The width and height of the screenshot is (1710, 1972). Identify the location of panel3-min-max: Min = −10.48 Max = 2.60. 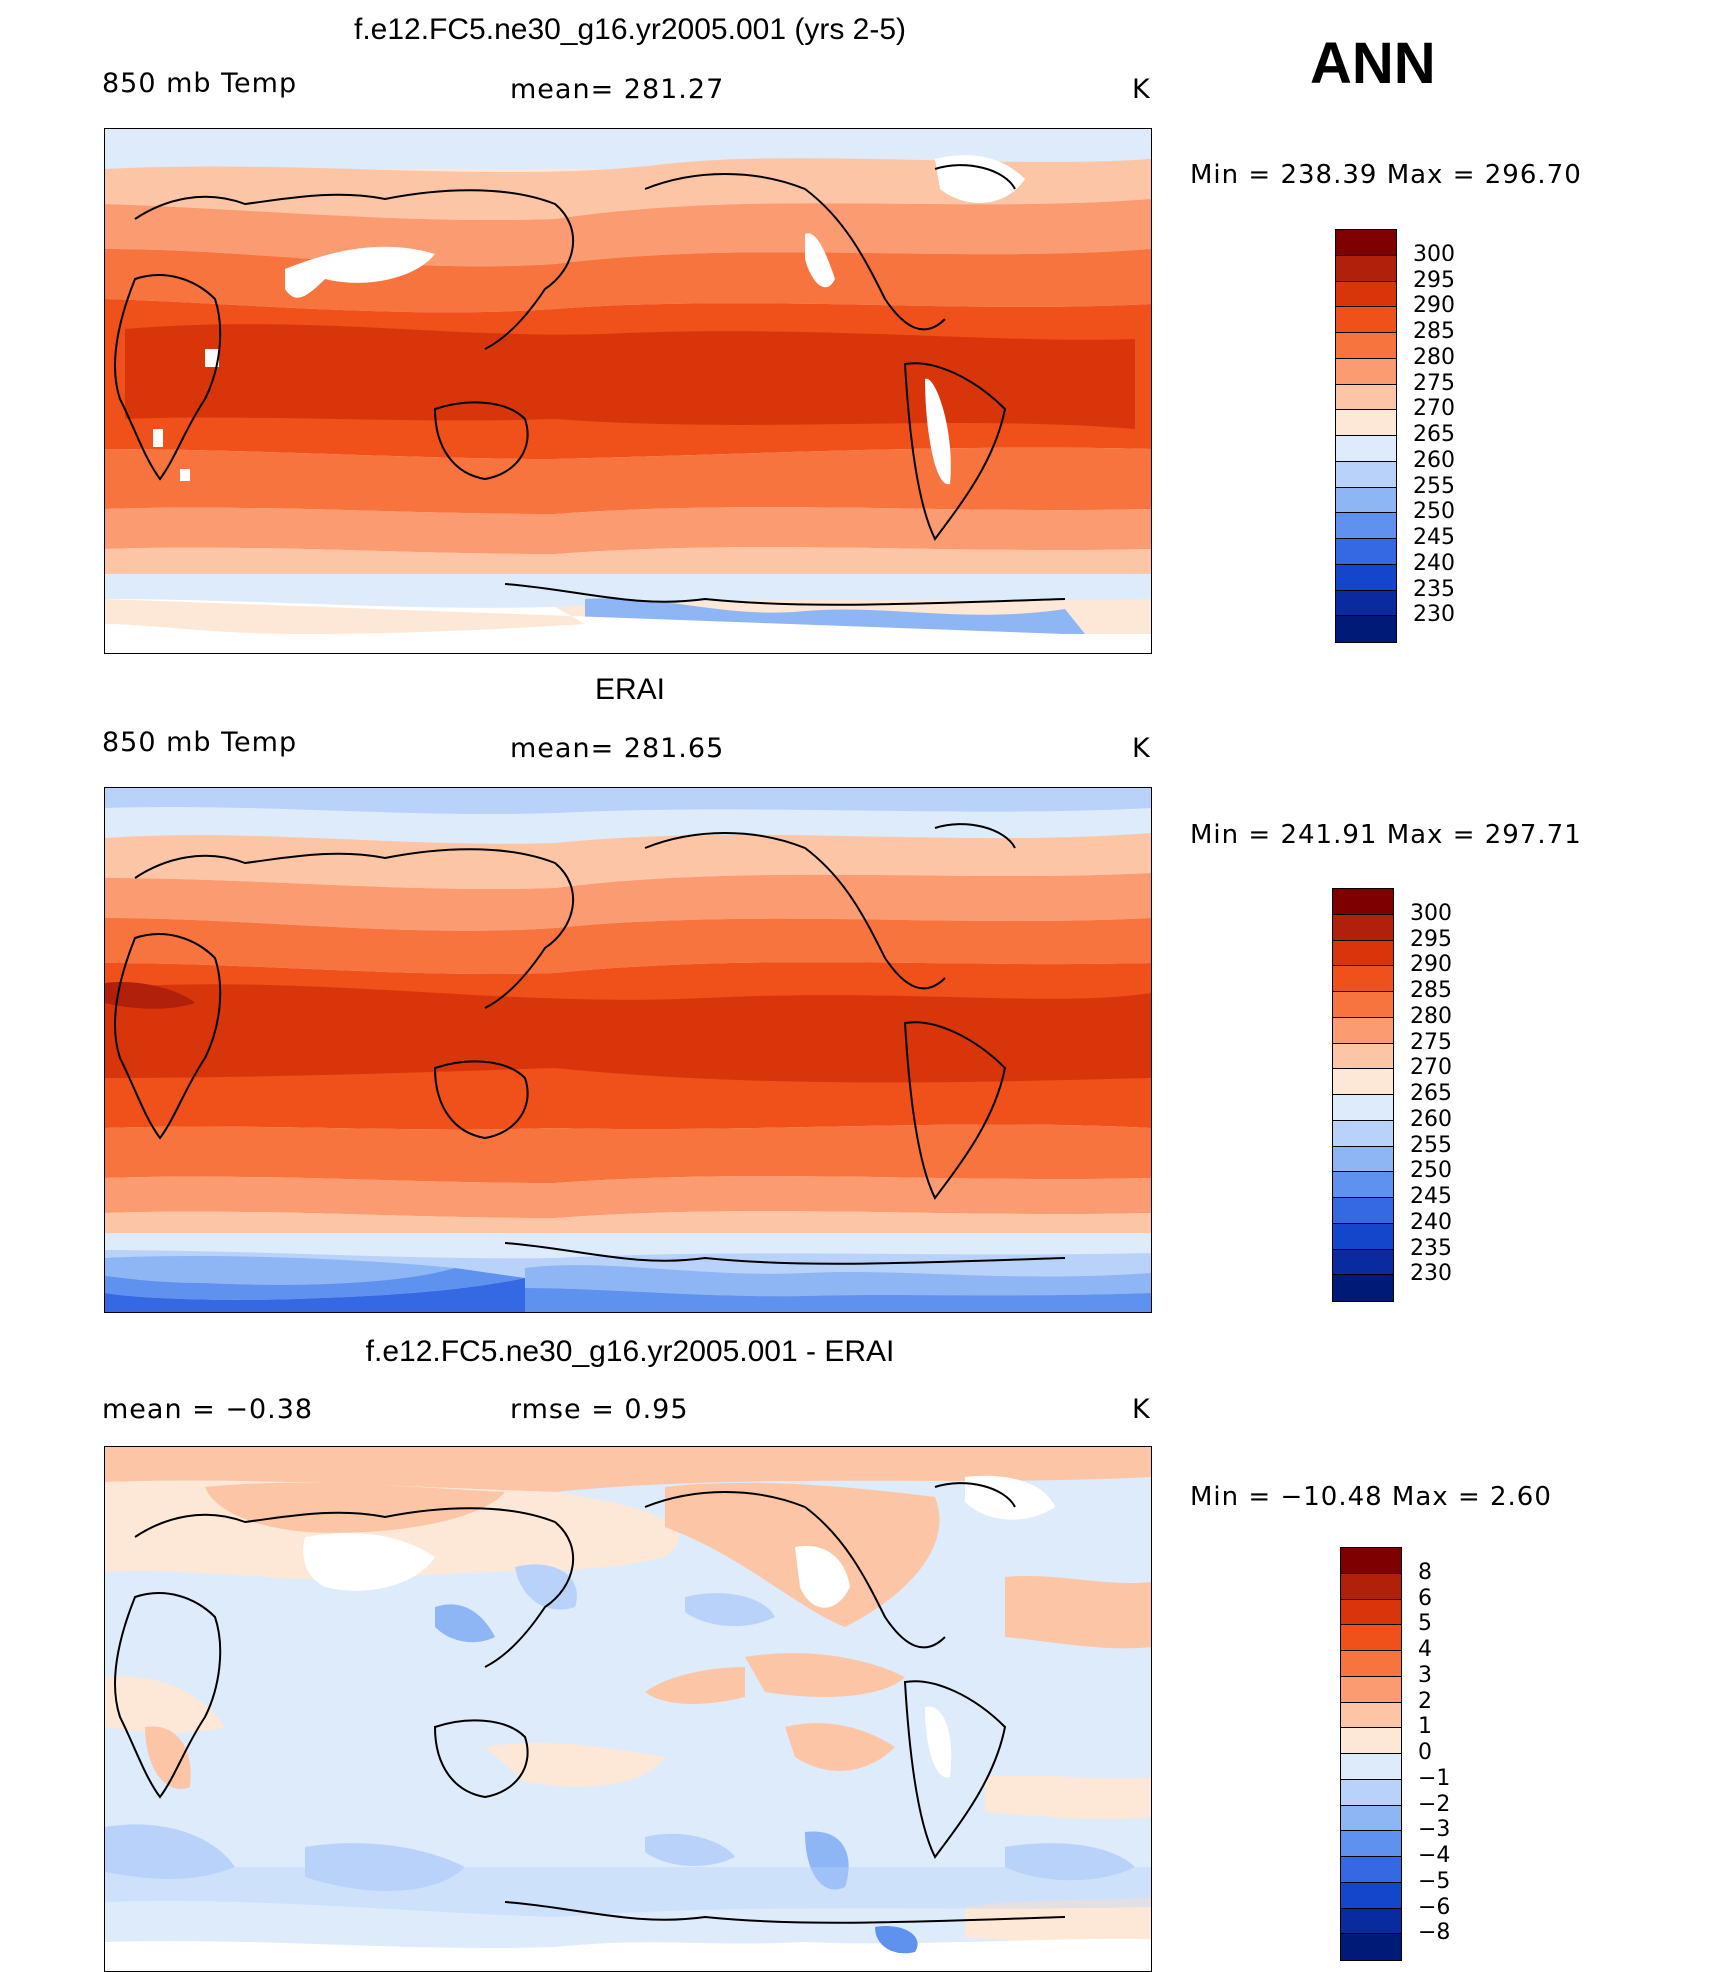
(1371, 1497).